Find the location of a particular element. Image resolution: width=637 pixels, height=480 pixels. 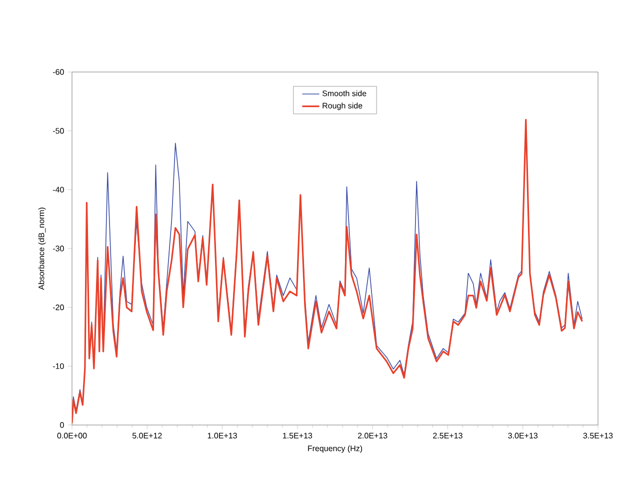

legend-label: Smooth side is located at coordinates (344, 93).